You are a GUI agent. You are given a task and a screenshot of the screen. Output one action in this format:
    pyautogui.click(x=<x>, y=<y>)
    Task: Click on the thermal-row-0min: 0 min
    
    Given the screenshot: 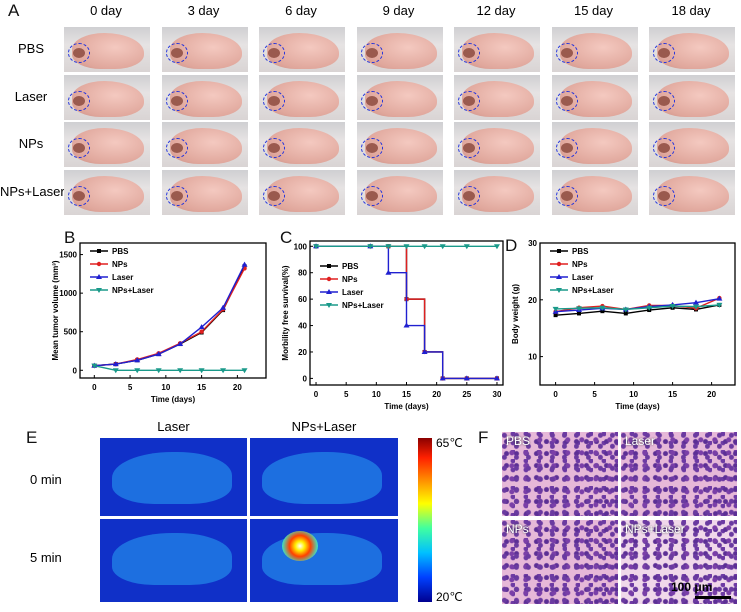 What is the action you would take?
    pyautogui.click(x=46, y=479)
    